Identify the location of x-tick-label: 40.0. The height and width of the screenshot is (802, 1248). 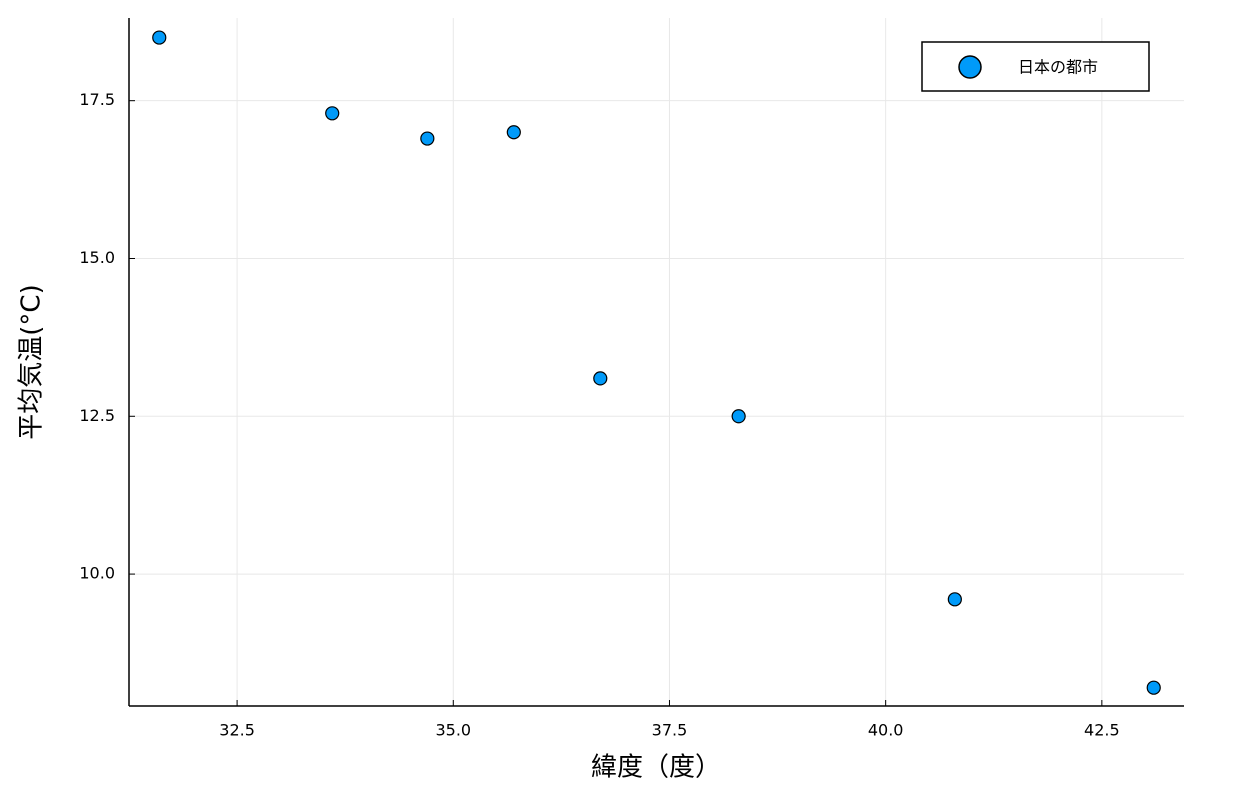
(886, 730).